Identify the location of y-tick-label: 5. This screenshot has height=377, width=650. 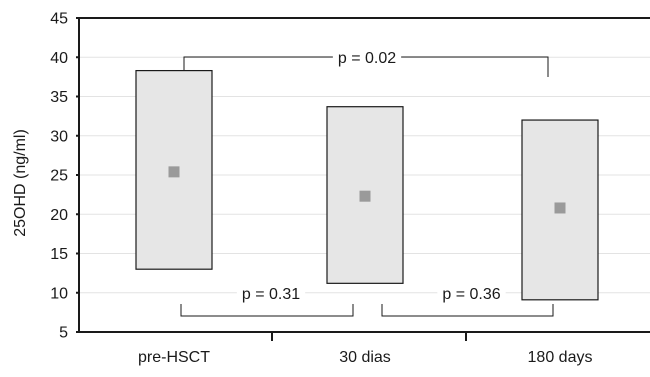
(63, 333).